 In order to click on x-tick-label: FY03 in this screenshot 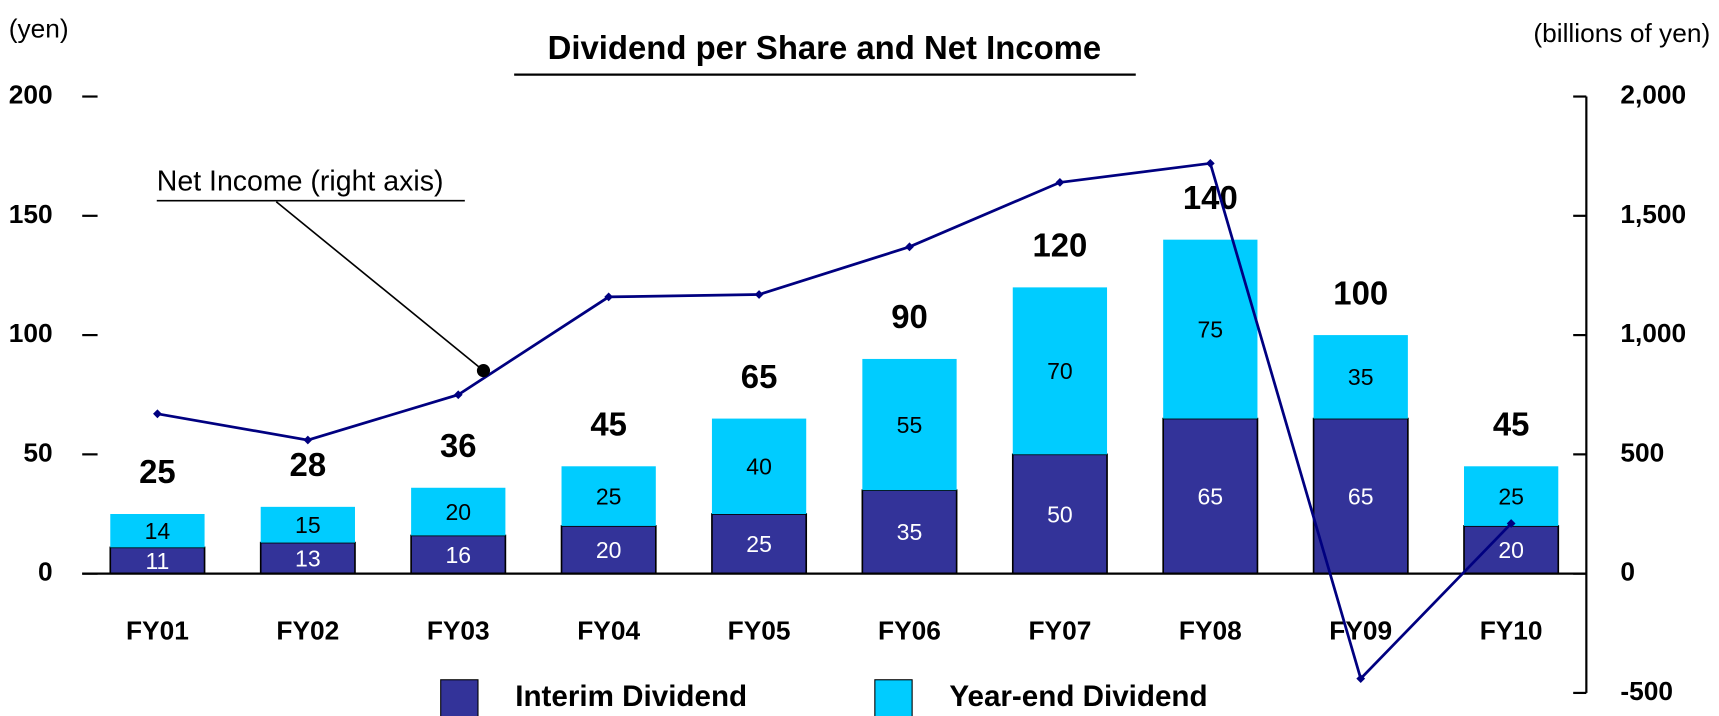, I will do `click(458, 631)`.